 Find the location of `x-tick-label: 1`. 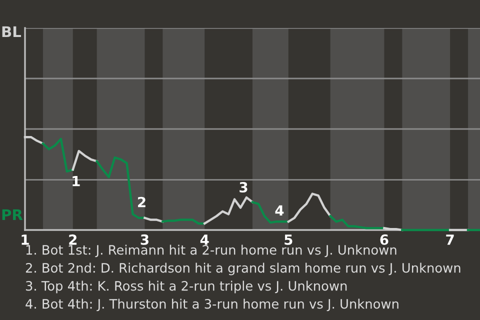

x-tick-label: 1 is located at coordinates (25, 239).